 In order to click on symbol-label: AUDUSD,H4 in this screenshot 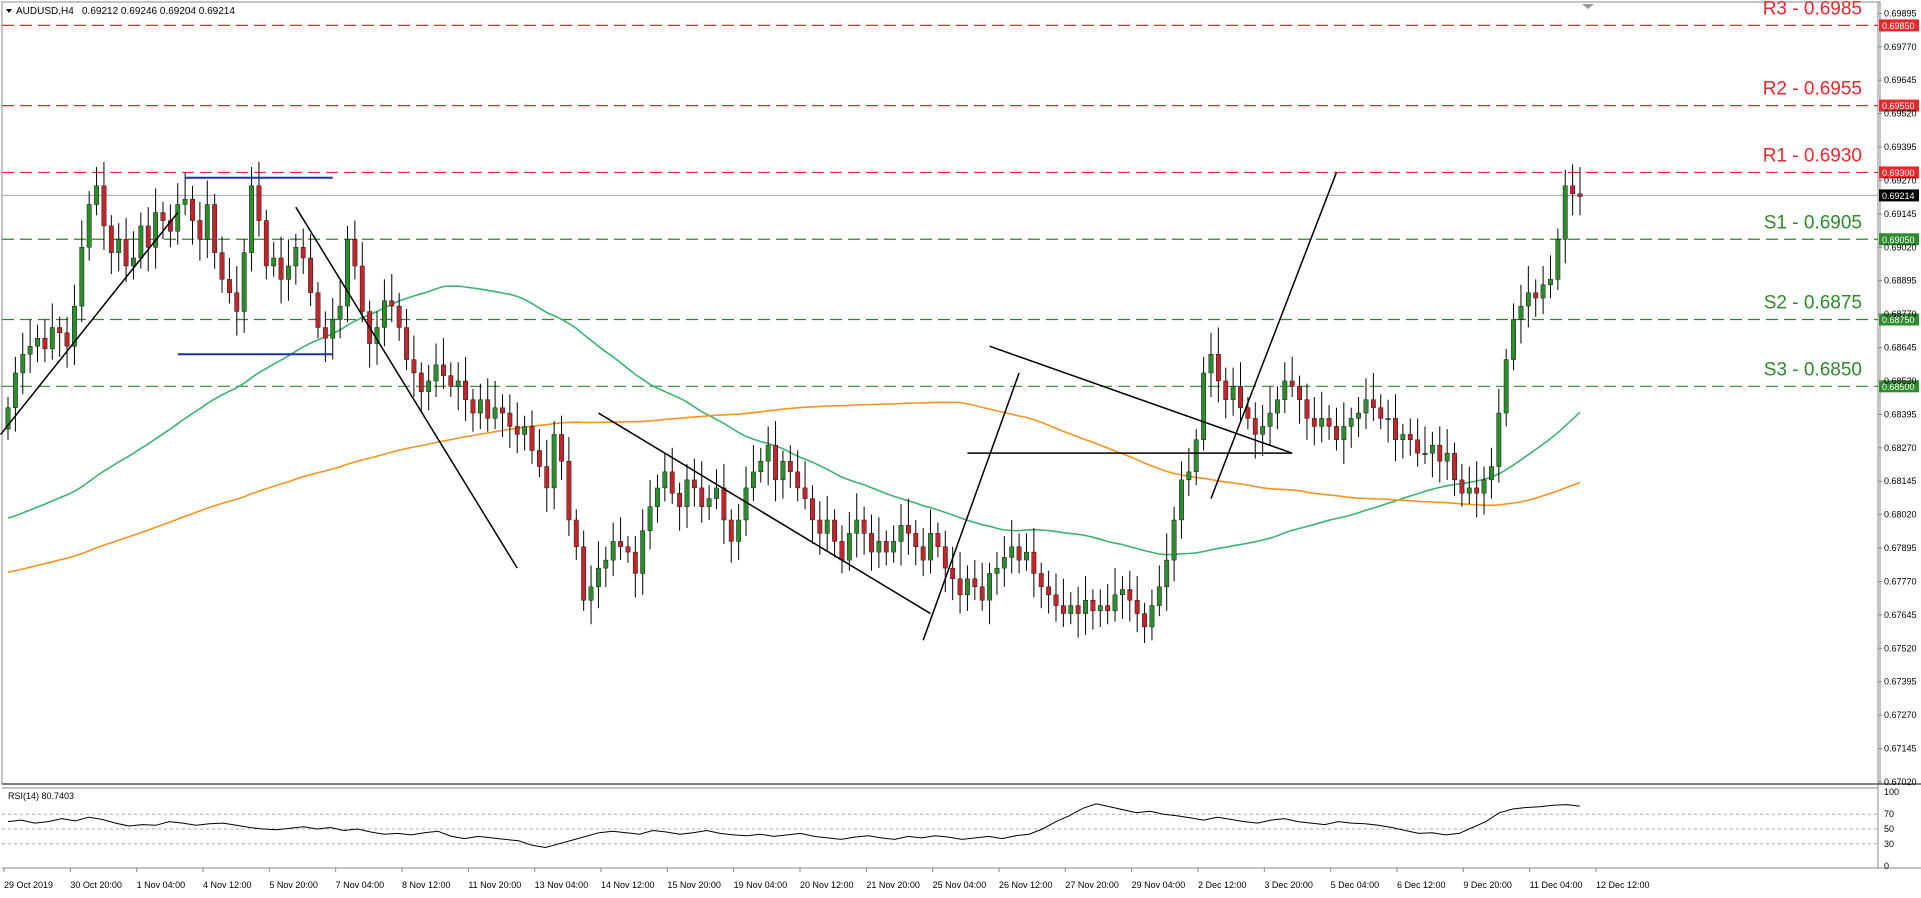, I will do `click(45, 11)`.